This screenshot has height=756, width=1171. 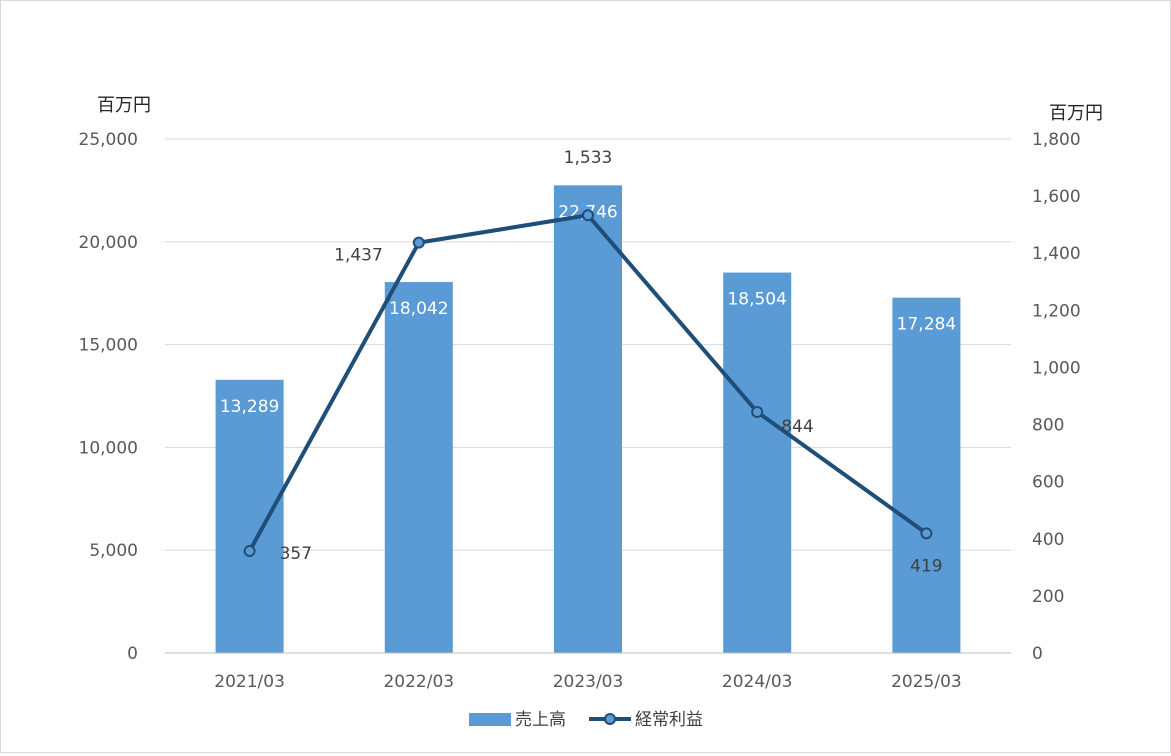 What do you see at coordinates (797, 427) in the screenshot?
I see `line-data-label: 844` at bounding box center [797, 427].